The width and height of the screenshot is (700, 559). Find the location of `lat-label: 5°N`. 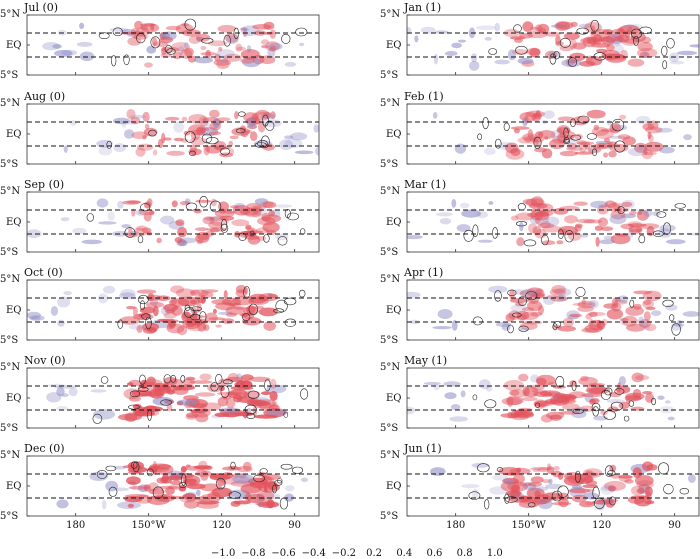

lat-label: 5°N is located at coordinates (10, 455).